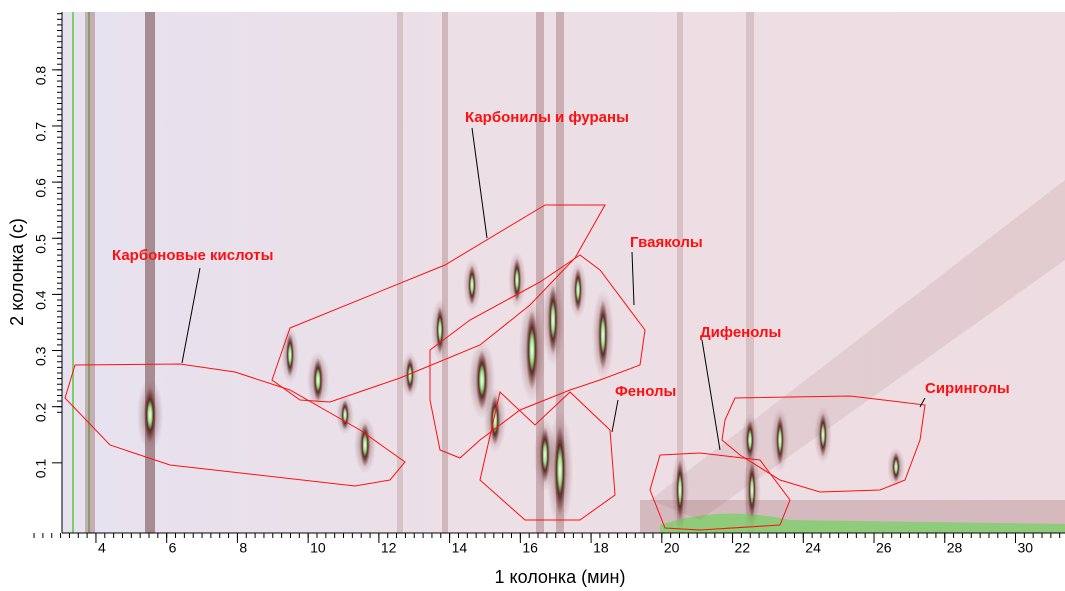  What do you see at coordinates (41, 76) in the screenshot?
I see `y-tick-label: 0.8` at bounding box center [41, 76].